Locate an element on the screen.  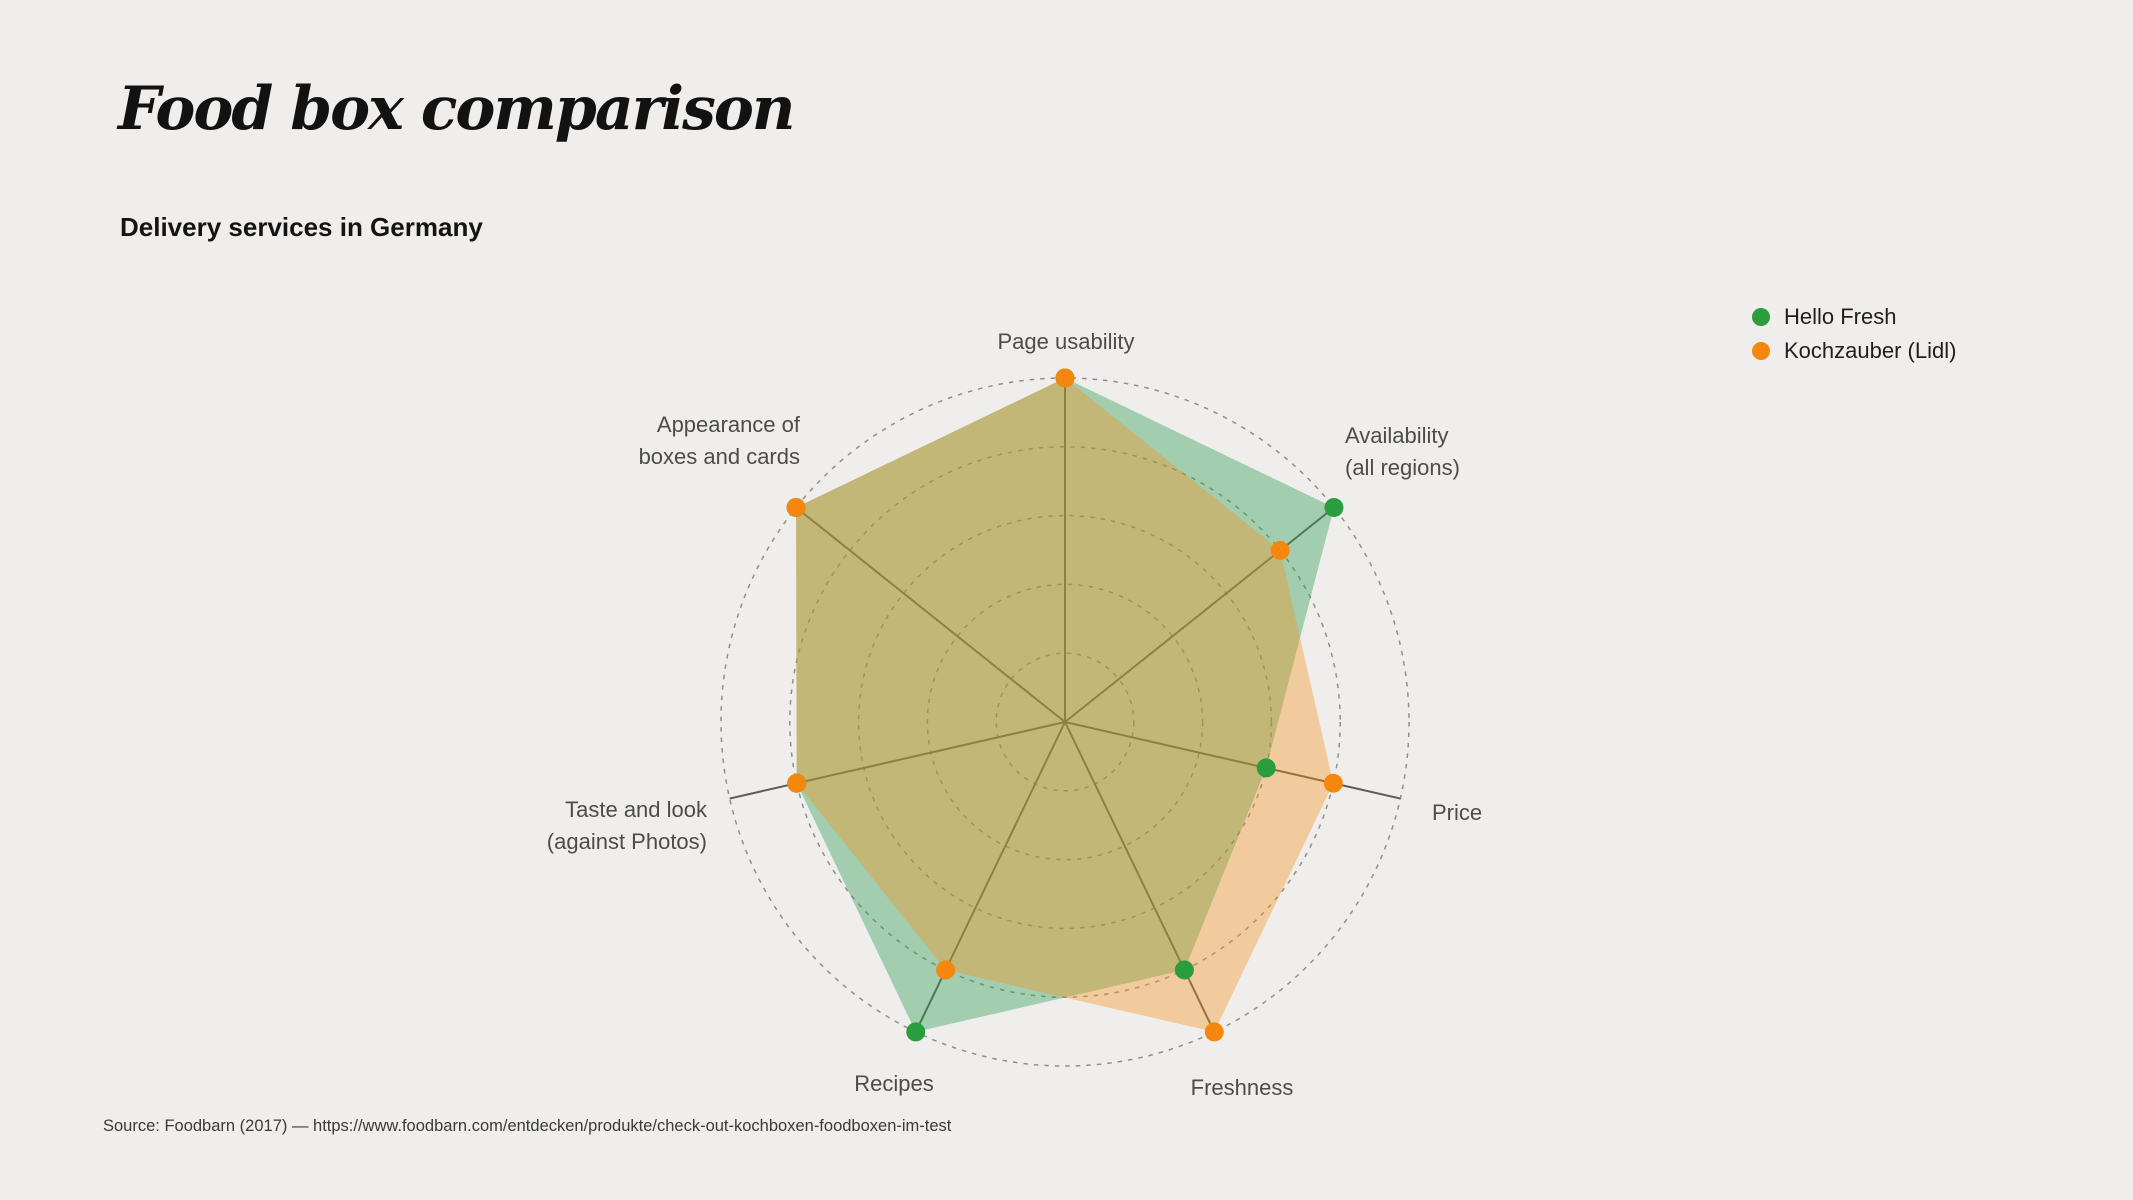
series-markers-kochzauber is located at coordinates (1064, 705).